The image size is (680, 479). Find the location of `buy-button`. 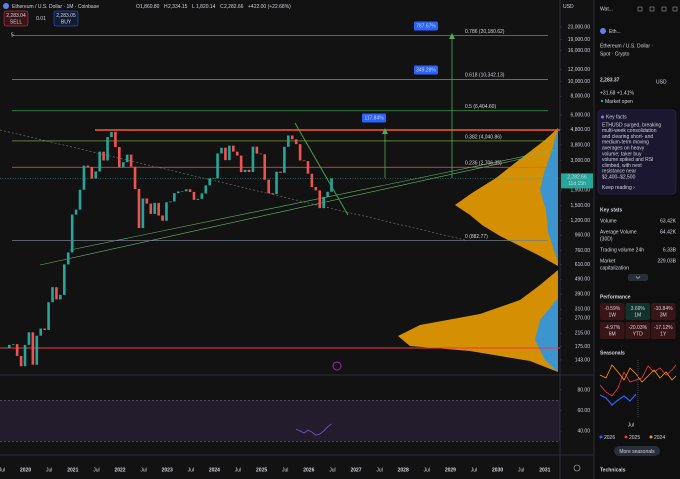

buy-button is located at coordinates (66, 18).